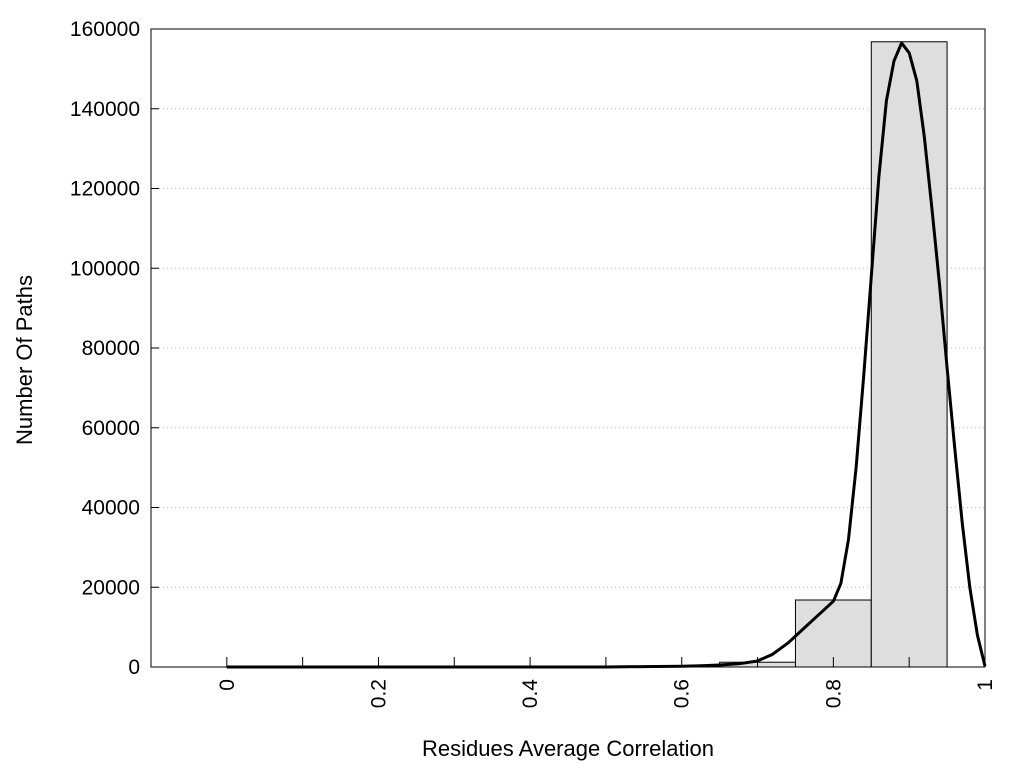 The width and height of the screenshot is (1024, 768). I want to click on x-tick-label: 0.6, so click(682, 693).